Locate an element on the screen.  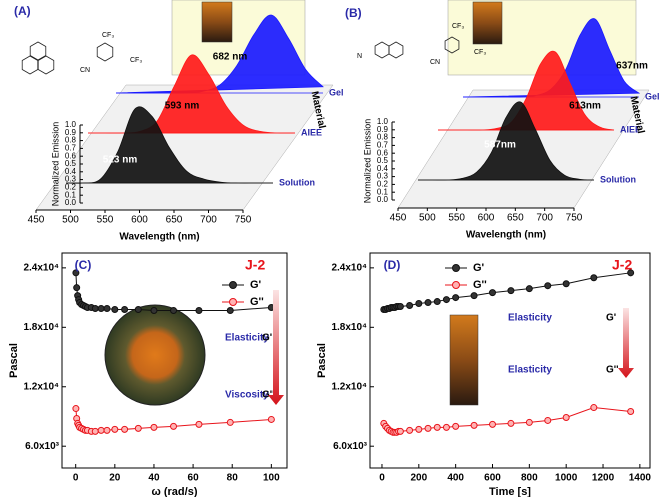
x-tick-label: 0 is located at coordinates (76, 478).